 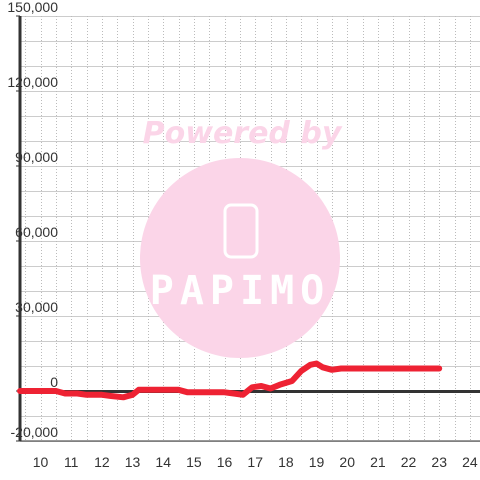 I want to click on x-tick-label: 24, so click(x=470, y=462).